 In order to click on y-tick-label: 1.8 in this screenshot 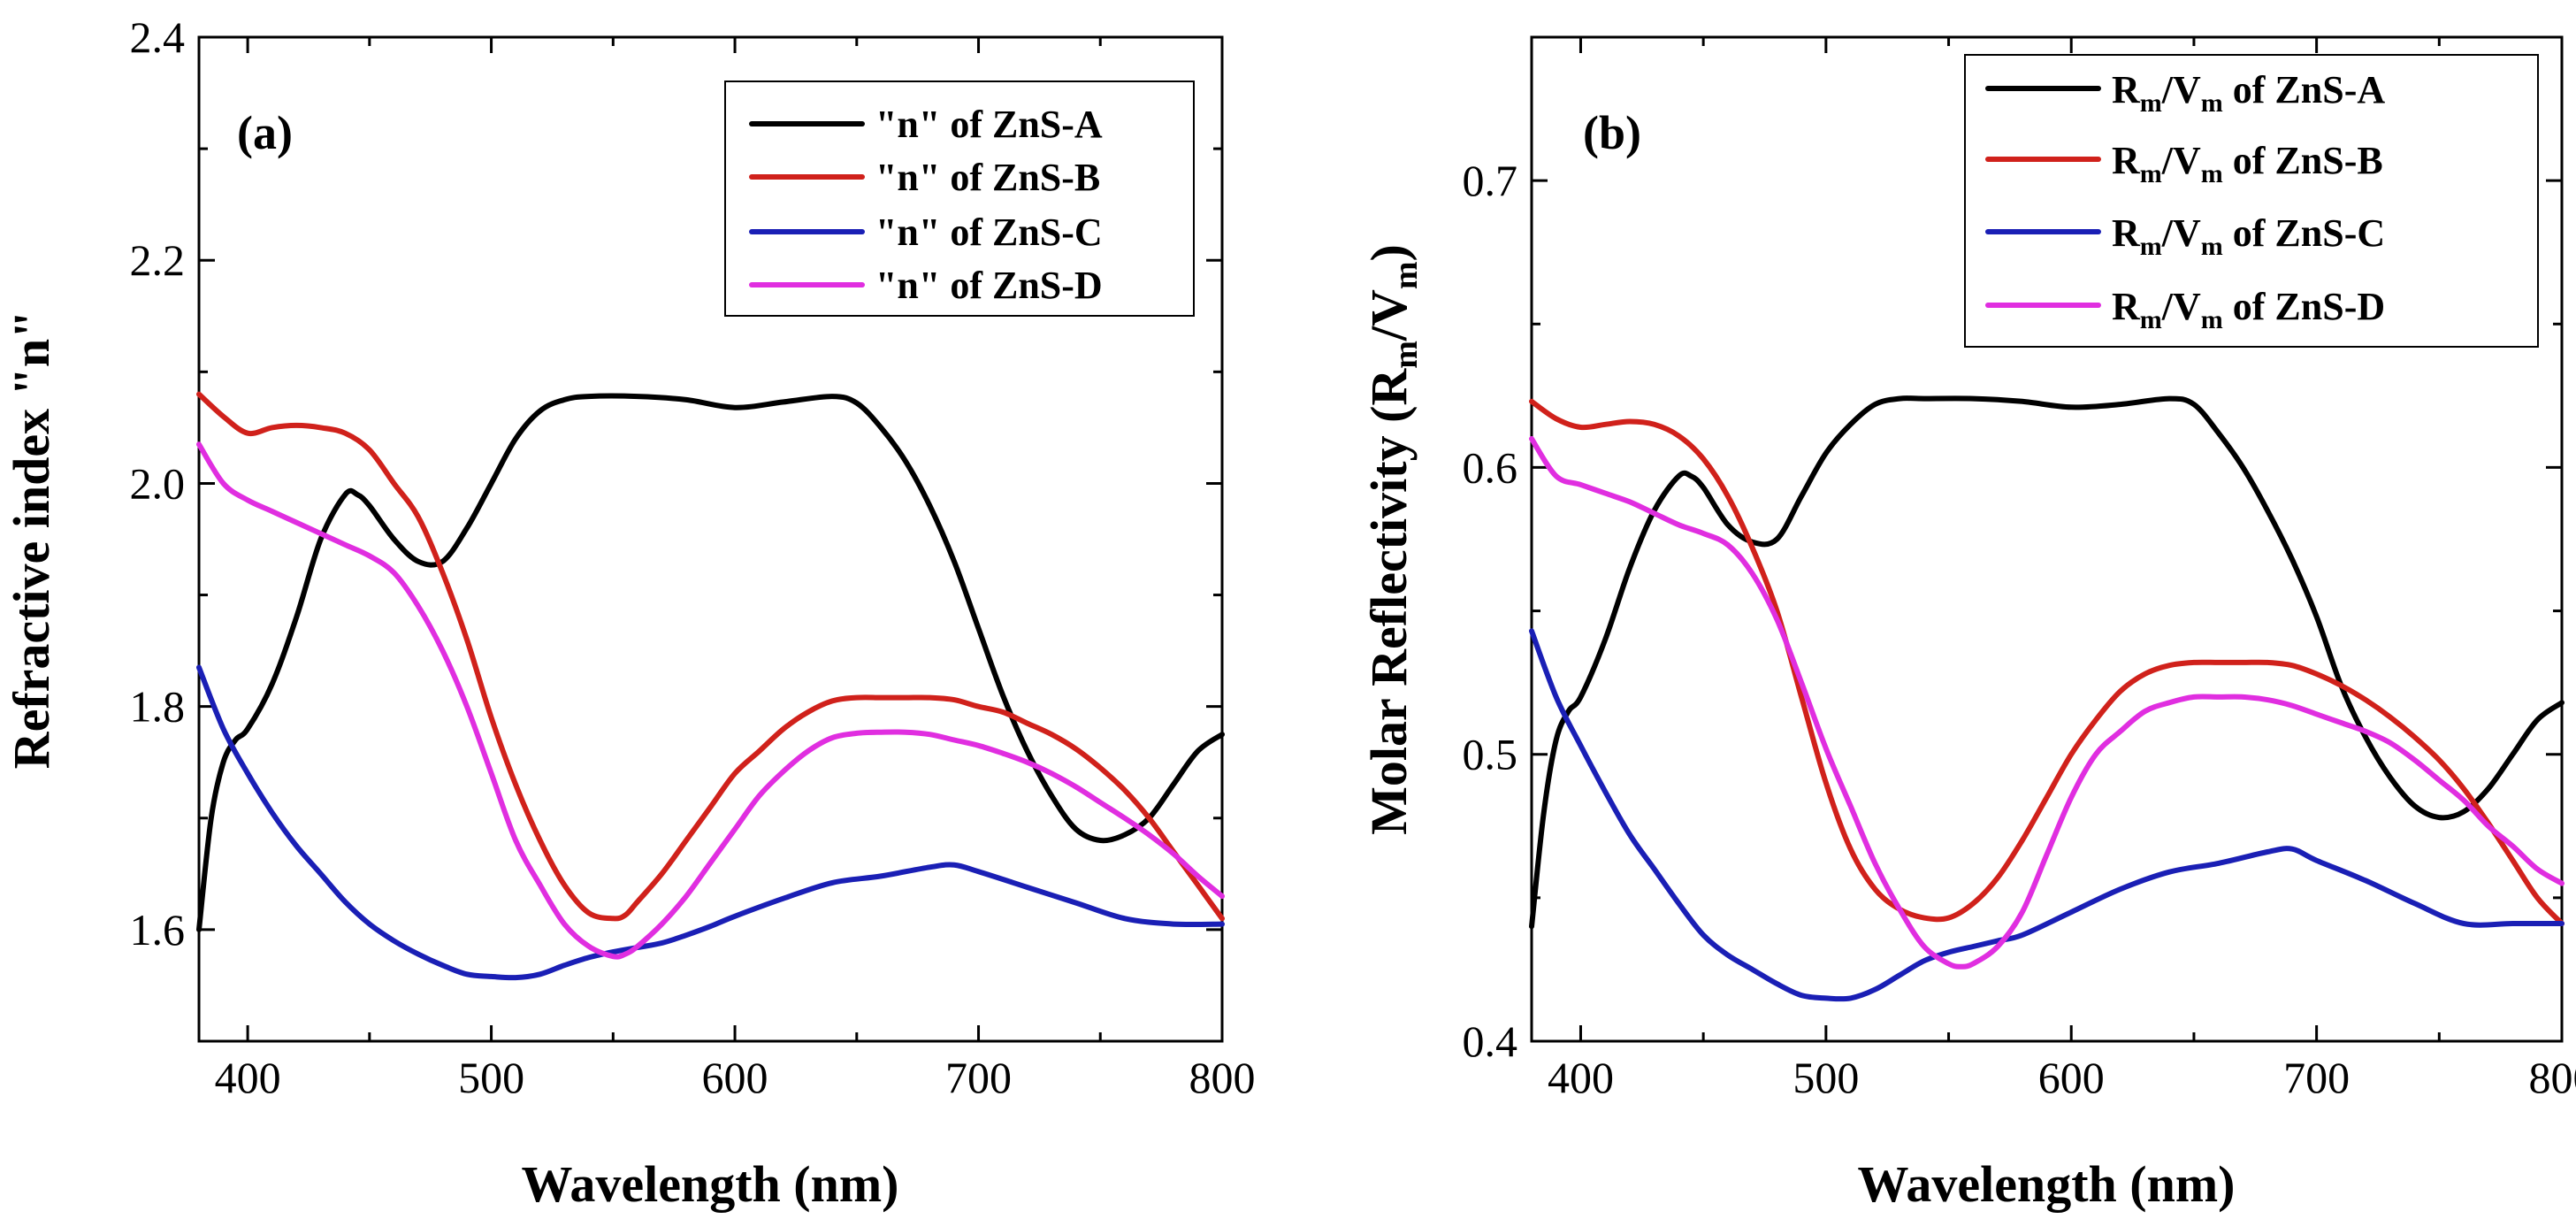, I will do `click(158, 707)`.